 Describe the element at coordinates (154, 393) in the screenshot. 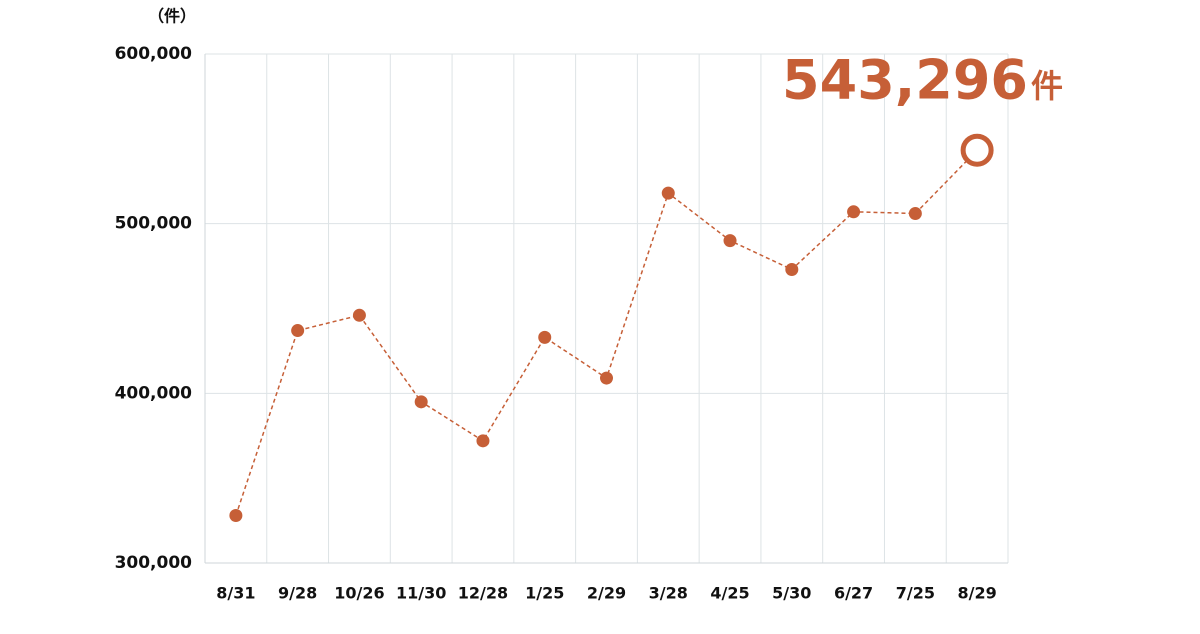

I see `y-tick-label: 400,000` at that location.